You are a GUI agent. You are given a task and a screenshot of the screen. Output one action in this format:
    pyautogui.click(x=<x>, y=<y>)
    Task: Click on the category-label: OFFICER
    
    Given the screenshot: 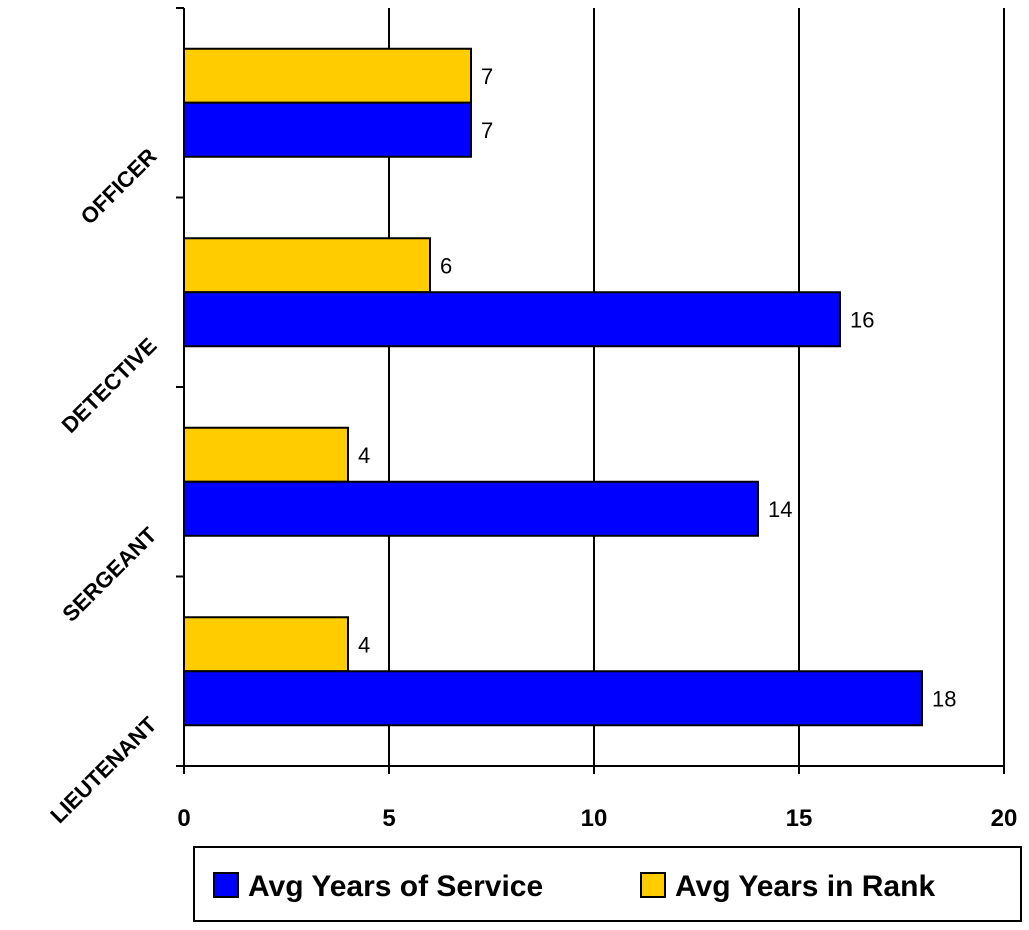 What is the action you would take?
    pyautogui.click(x=119, y=186)
    